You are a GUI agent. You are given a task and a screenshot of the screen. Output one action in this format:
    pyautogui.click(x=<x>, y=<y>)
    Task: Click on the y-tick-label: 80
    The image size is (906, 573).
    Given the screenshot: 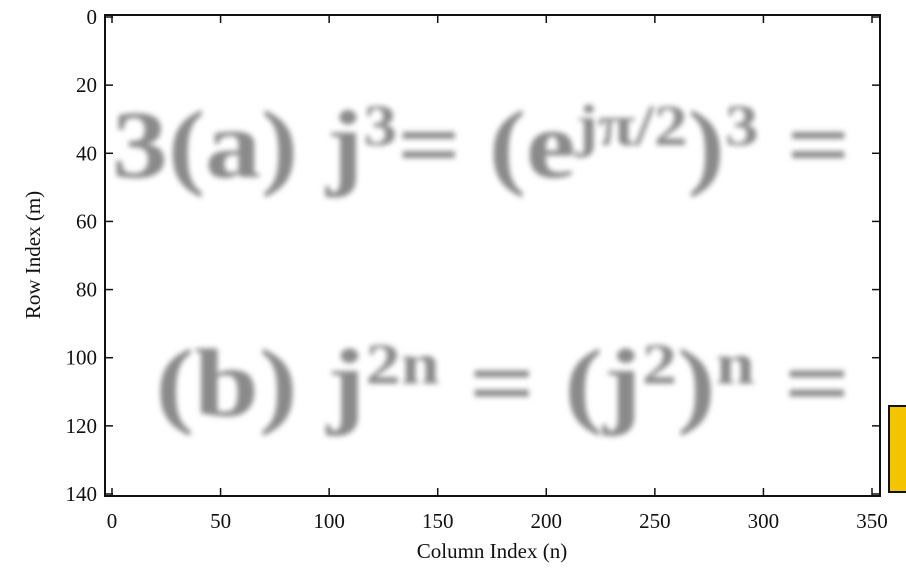 What is the action you would take?
    pyautogui.click(x=86, y=290)
    